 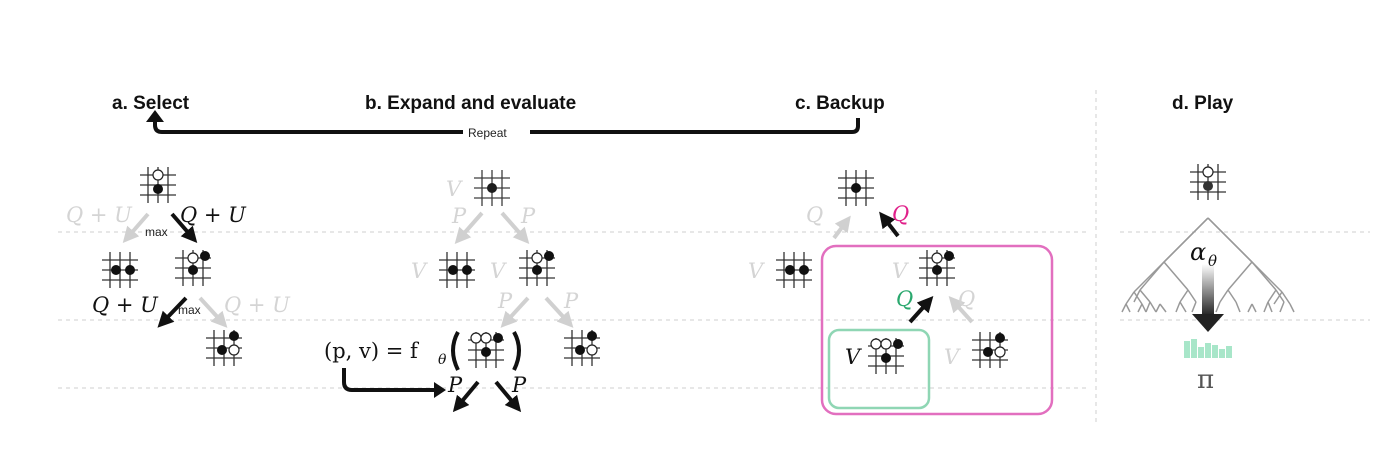 What do you see at coordinates (454, 189) in the screenshot?
I see `v-root: V` at bounding box center [454, 189].